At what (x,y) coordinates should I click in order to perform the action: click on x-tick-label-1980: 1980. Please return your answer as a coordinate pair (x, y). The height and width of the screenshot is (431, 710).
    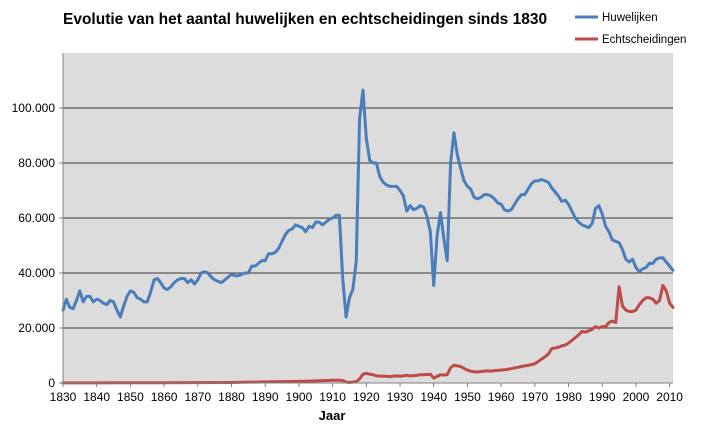
    Looking at the image, I should click on (568, 397).